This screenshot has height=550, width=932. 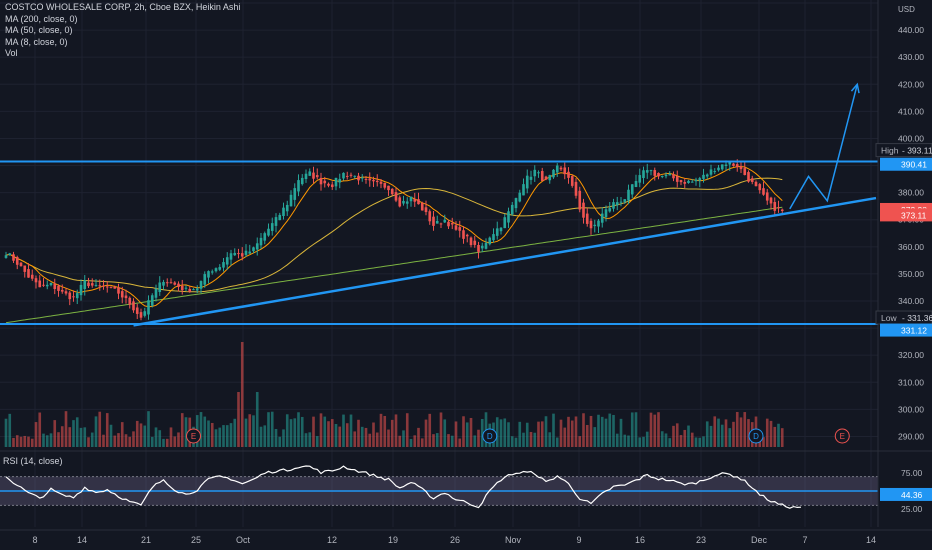 What do you see at coordinates (36, 41) in the screenshot?
I see `ma8-legend: MA (8, close, 0)` at bounding box center [36, 41].